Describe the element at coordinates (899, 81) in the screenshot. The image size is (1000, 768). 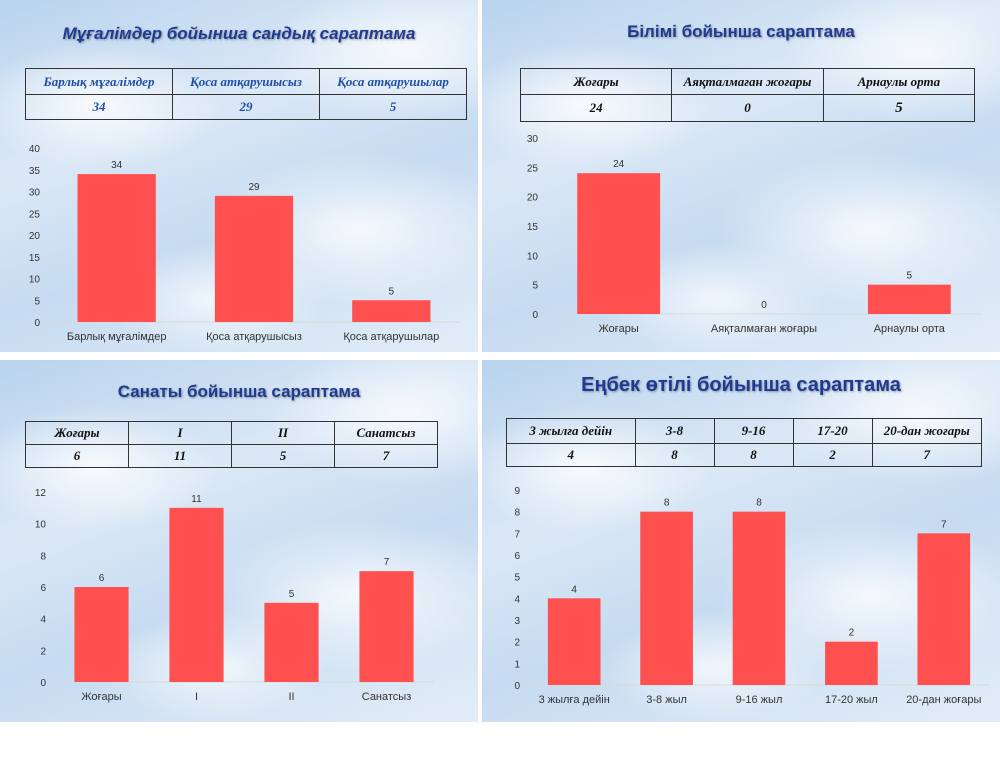
I see `table-header-cell: Арнаулы орта` at that location.